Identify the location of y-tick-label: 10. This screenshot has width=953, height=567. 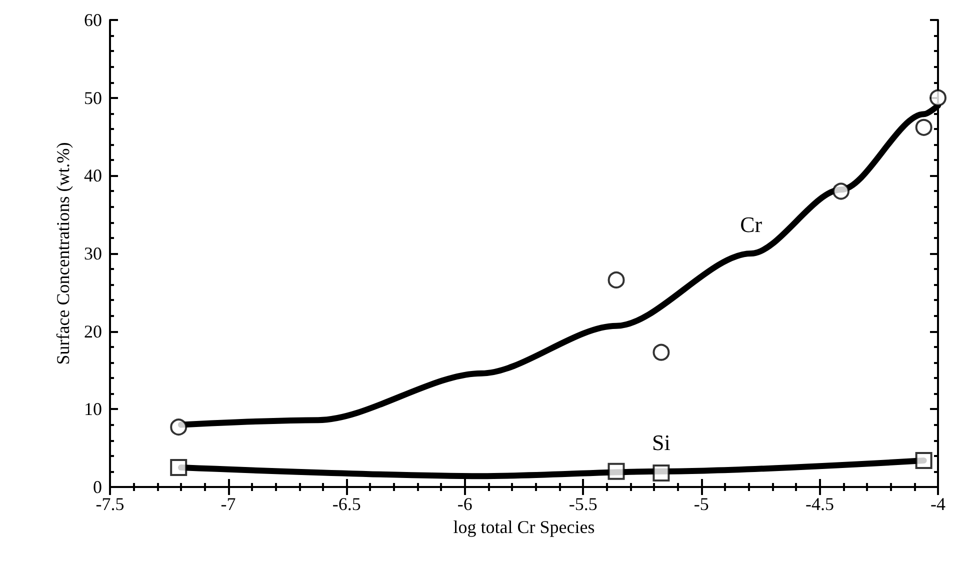
(93, 409).